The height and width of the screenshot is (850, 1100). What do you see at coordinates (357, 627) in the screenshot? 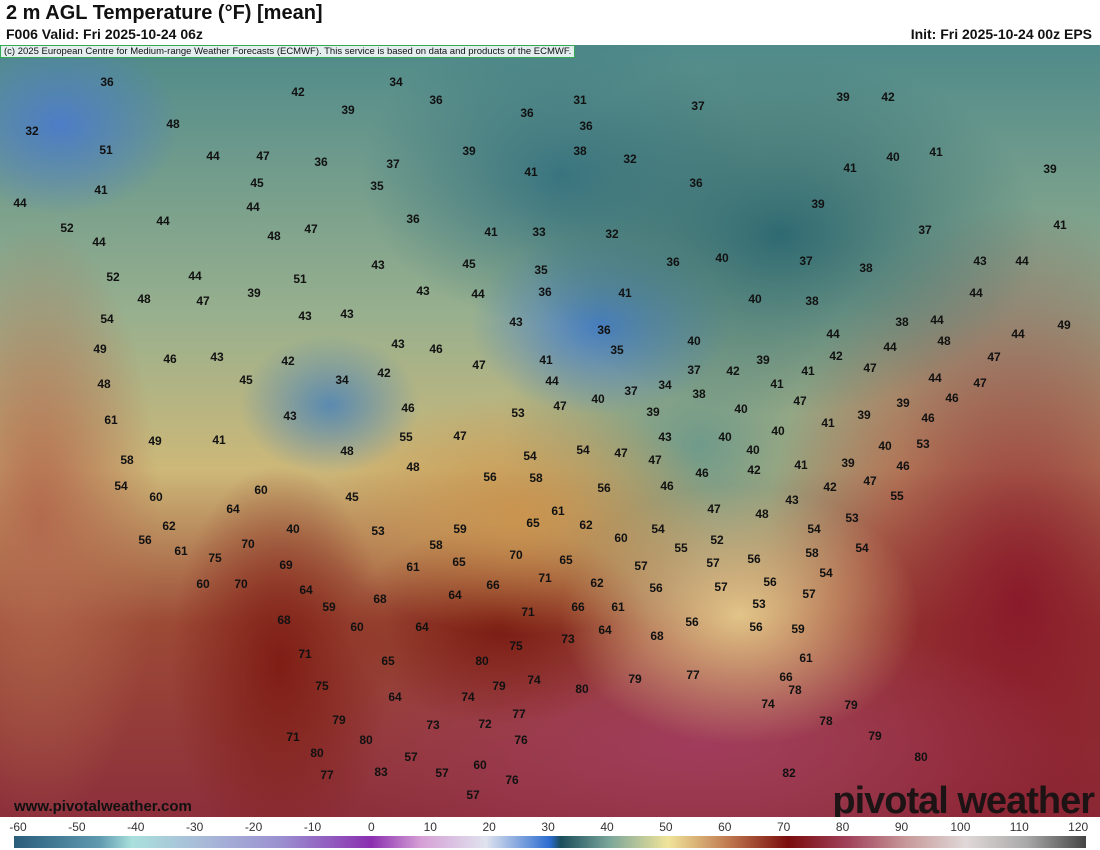
I see `temperature-label: 60` at bounding box center [357, 627].